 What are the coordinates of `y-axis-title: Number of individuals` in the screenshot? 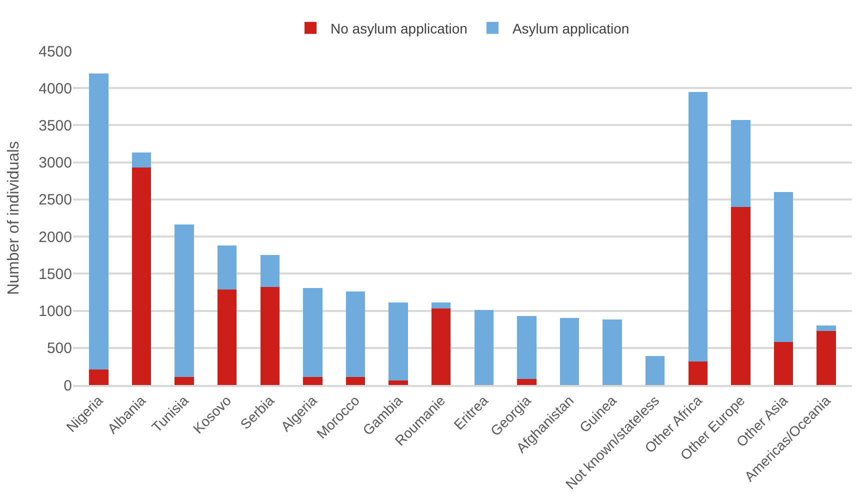 It's located at (14, 218).